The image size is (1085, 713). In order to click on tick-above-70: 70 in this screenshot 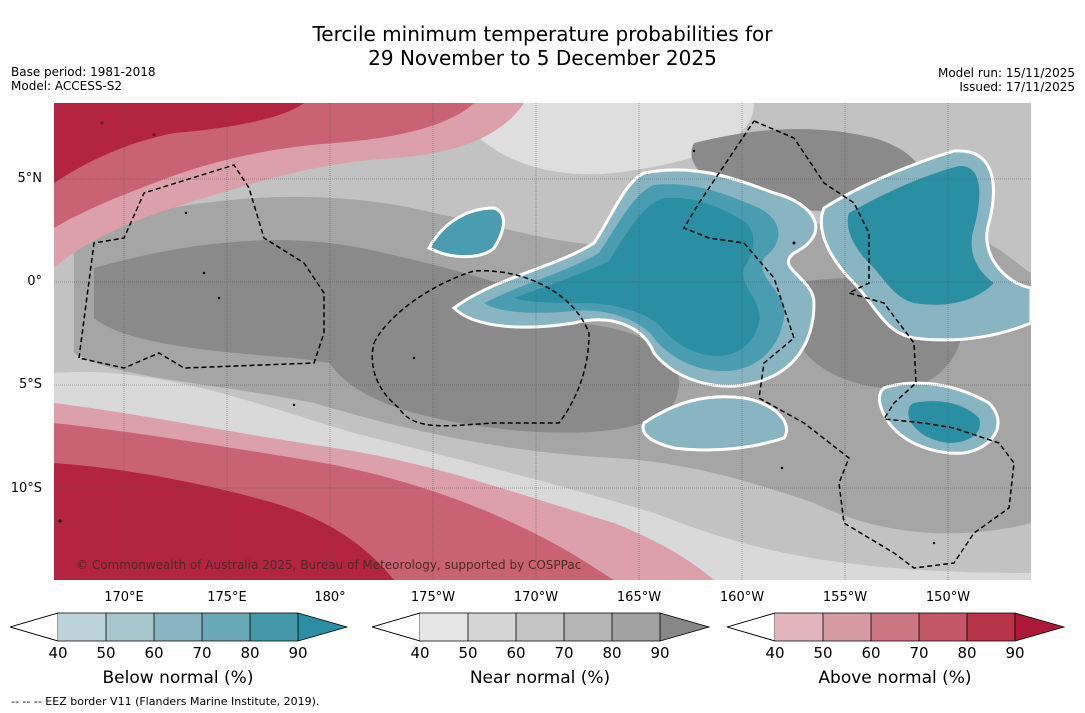, I will do `click(919, 653)`.